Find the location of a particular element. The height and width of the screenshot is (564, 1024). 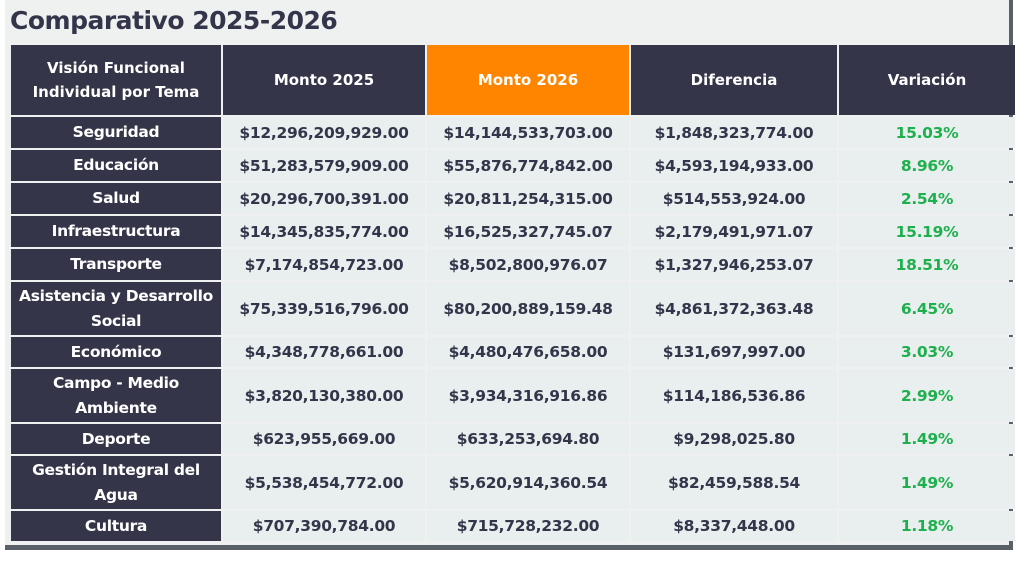

header-variacion: Variación is located at coordinates (927, 80).